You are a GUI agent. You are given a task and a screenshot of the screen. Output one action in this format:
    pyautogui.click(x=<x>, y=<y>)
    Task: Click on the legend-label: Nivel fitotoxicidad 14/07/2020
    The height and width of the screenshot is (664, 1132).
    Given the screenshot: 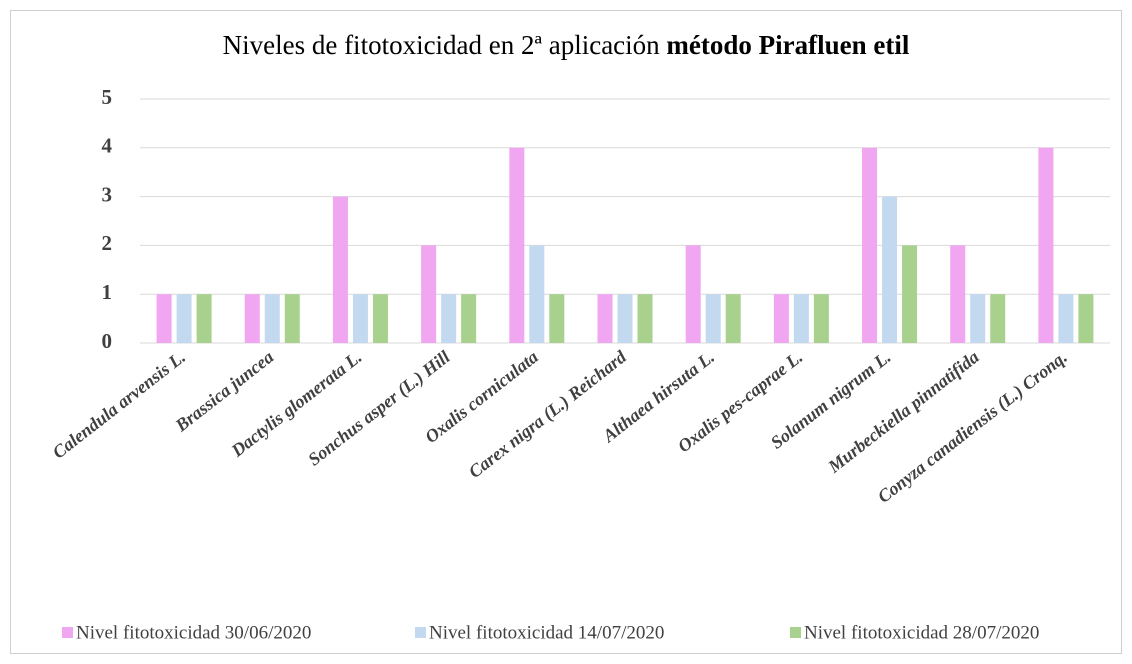 What is the action you would take?
    pyautogui.click(x=546, y=632)
    